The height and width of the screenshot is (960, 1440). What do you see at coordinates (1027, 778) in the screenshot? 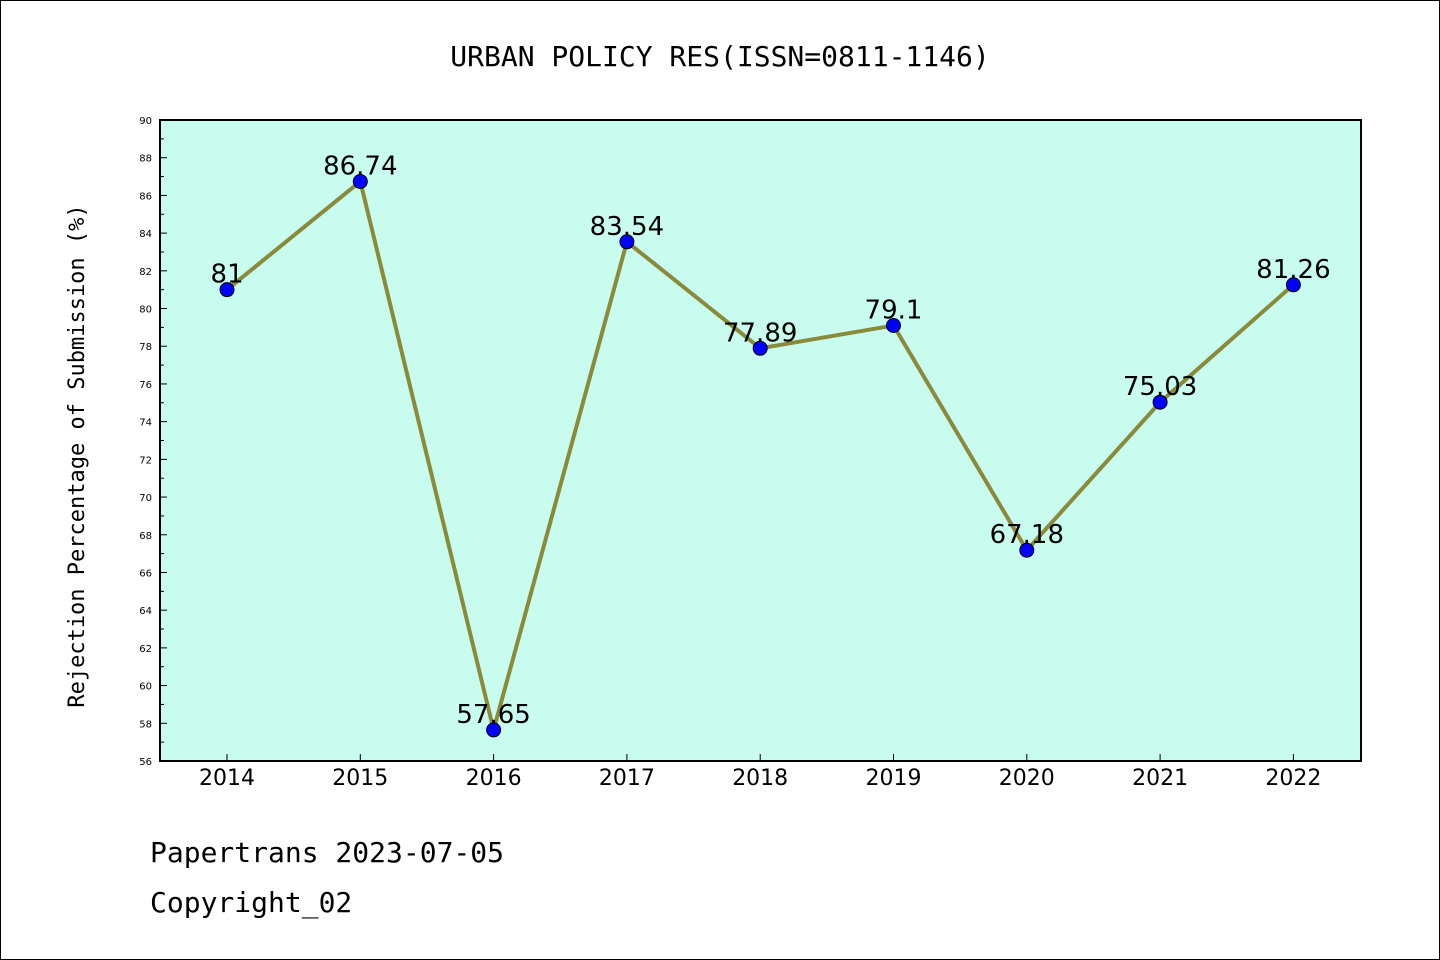
I see `x-tick-label: 2020` at bounding box center [1027, 778].